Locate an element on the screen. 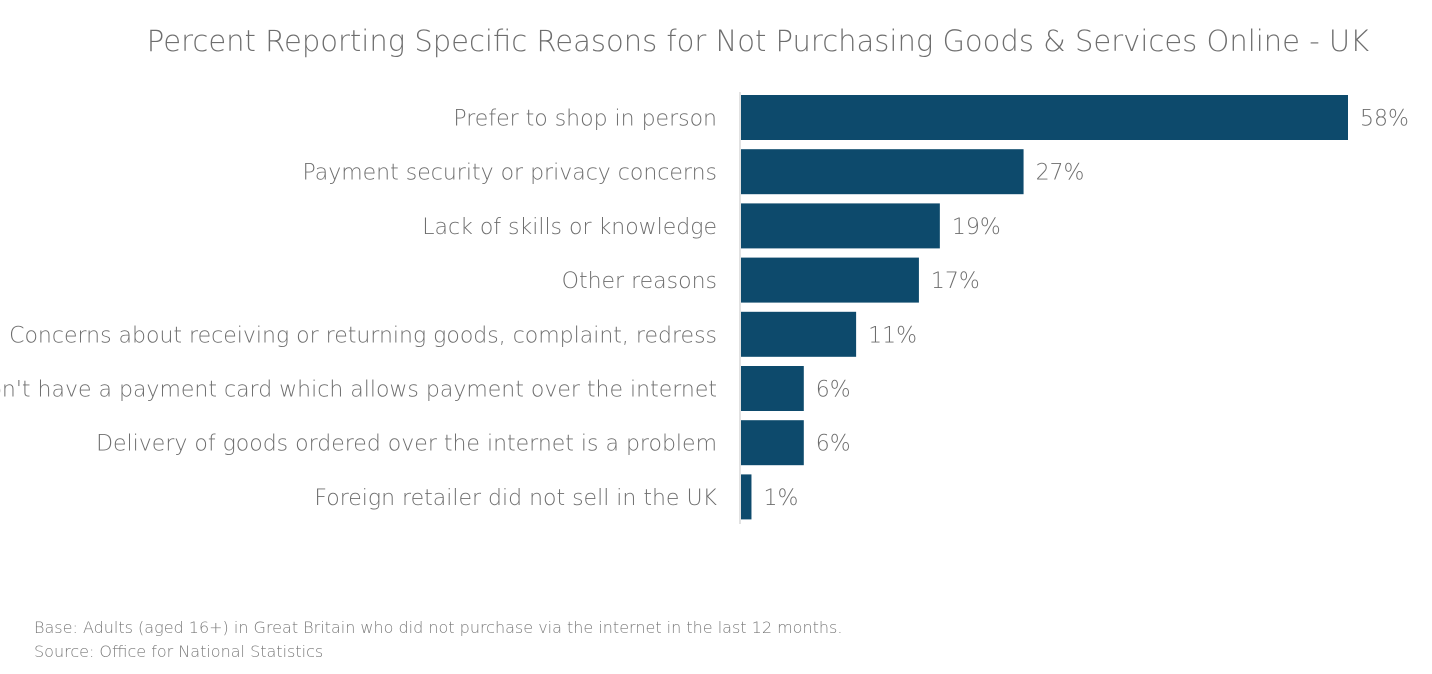 Image resolution: width=1432 pixels, height=674 pixels. category-label: Foreign retailer did not sell in the UK is located at coordinates (515, 498).